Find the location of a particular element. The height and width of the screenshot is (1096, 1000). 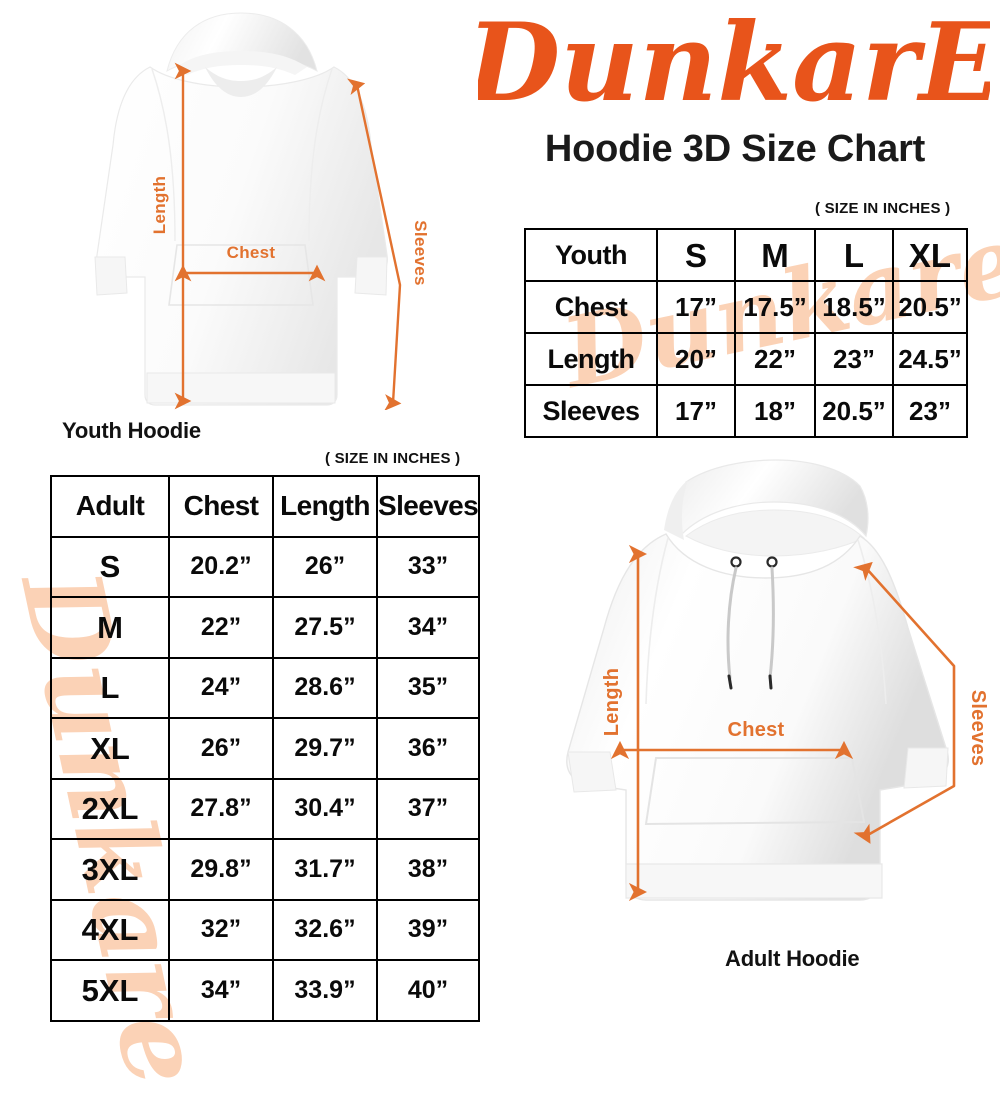

adult-2xl-sleeves: 37” is located at coordinates (428, 808).